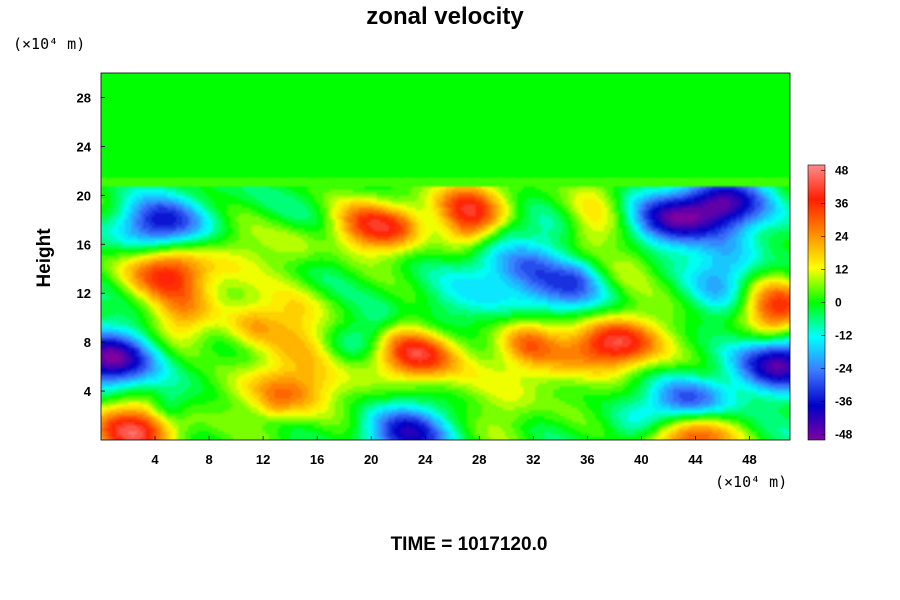 The image size is (900, 600). What do you see at coordinates (84, 97) in the screenshot?
I see `y-tick-label: 28` at bounding box center [84, 97].